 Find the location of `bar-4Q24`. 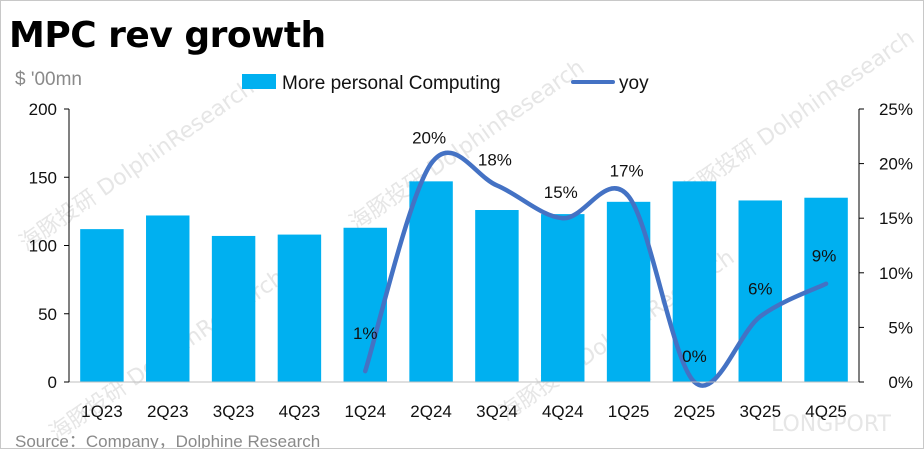

bar-4Q24 is located at coordinates (563, 298).